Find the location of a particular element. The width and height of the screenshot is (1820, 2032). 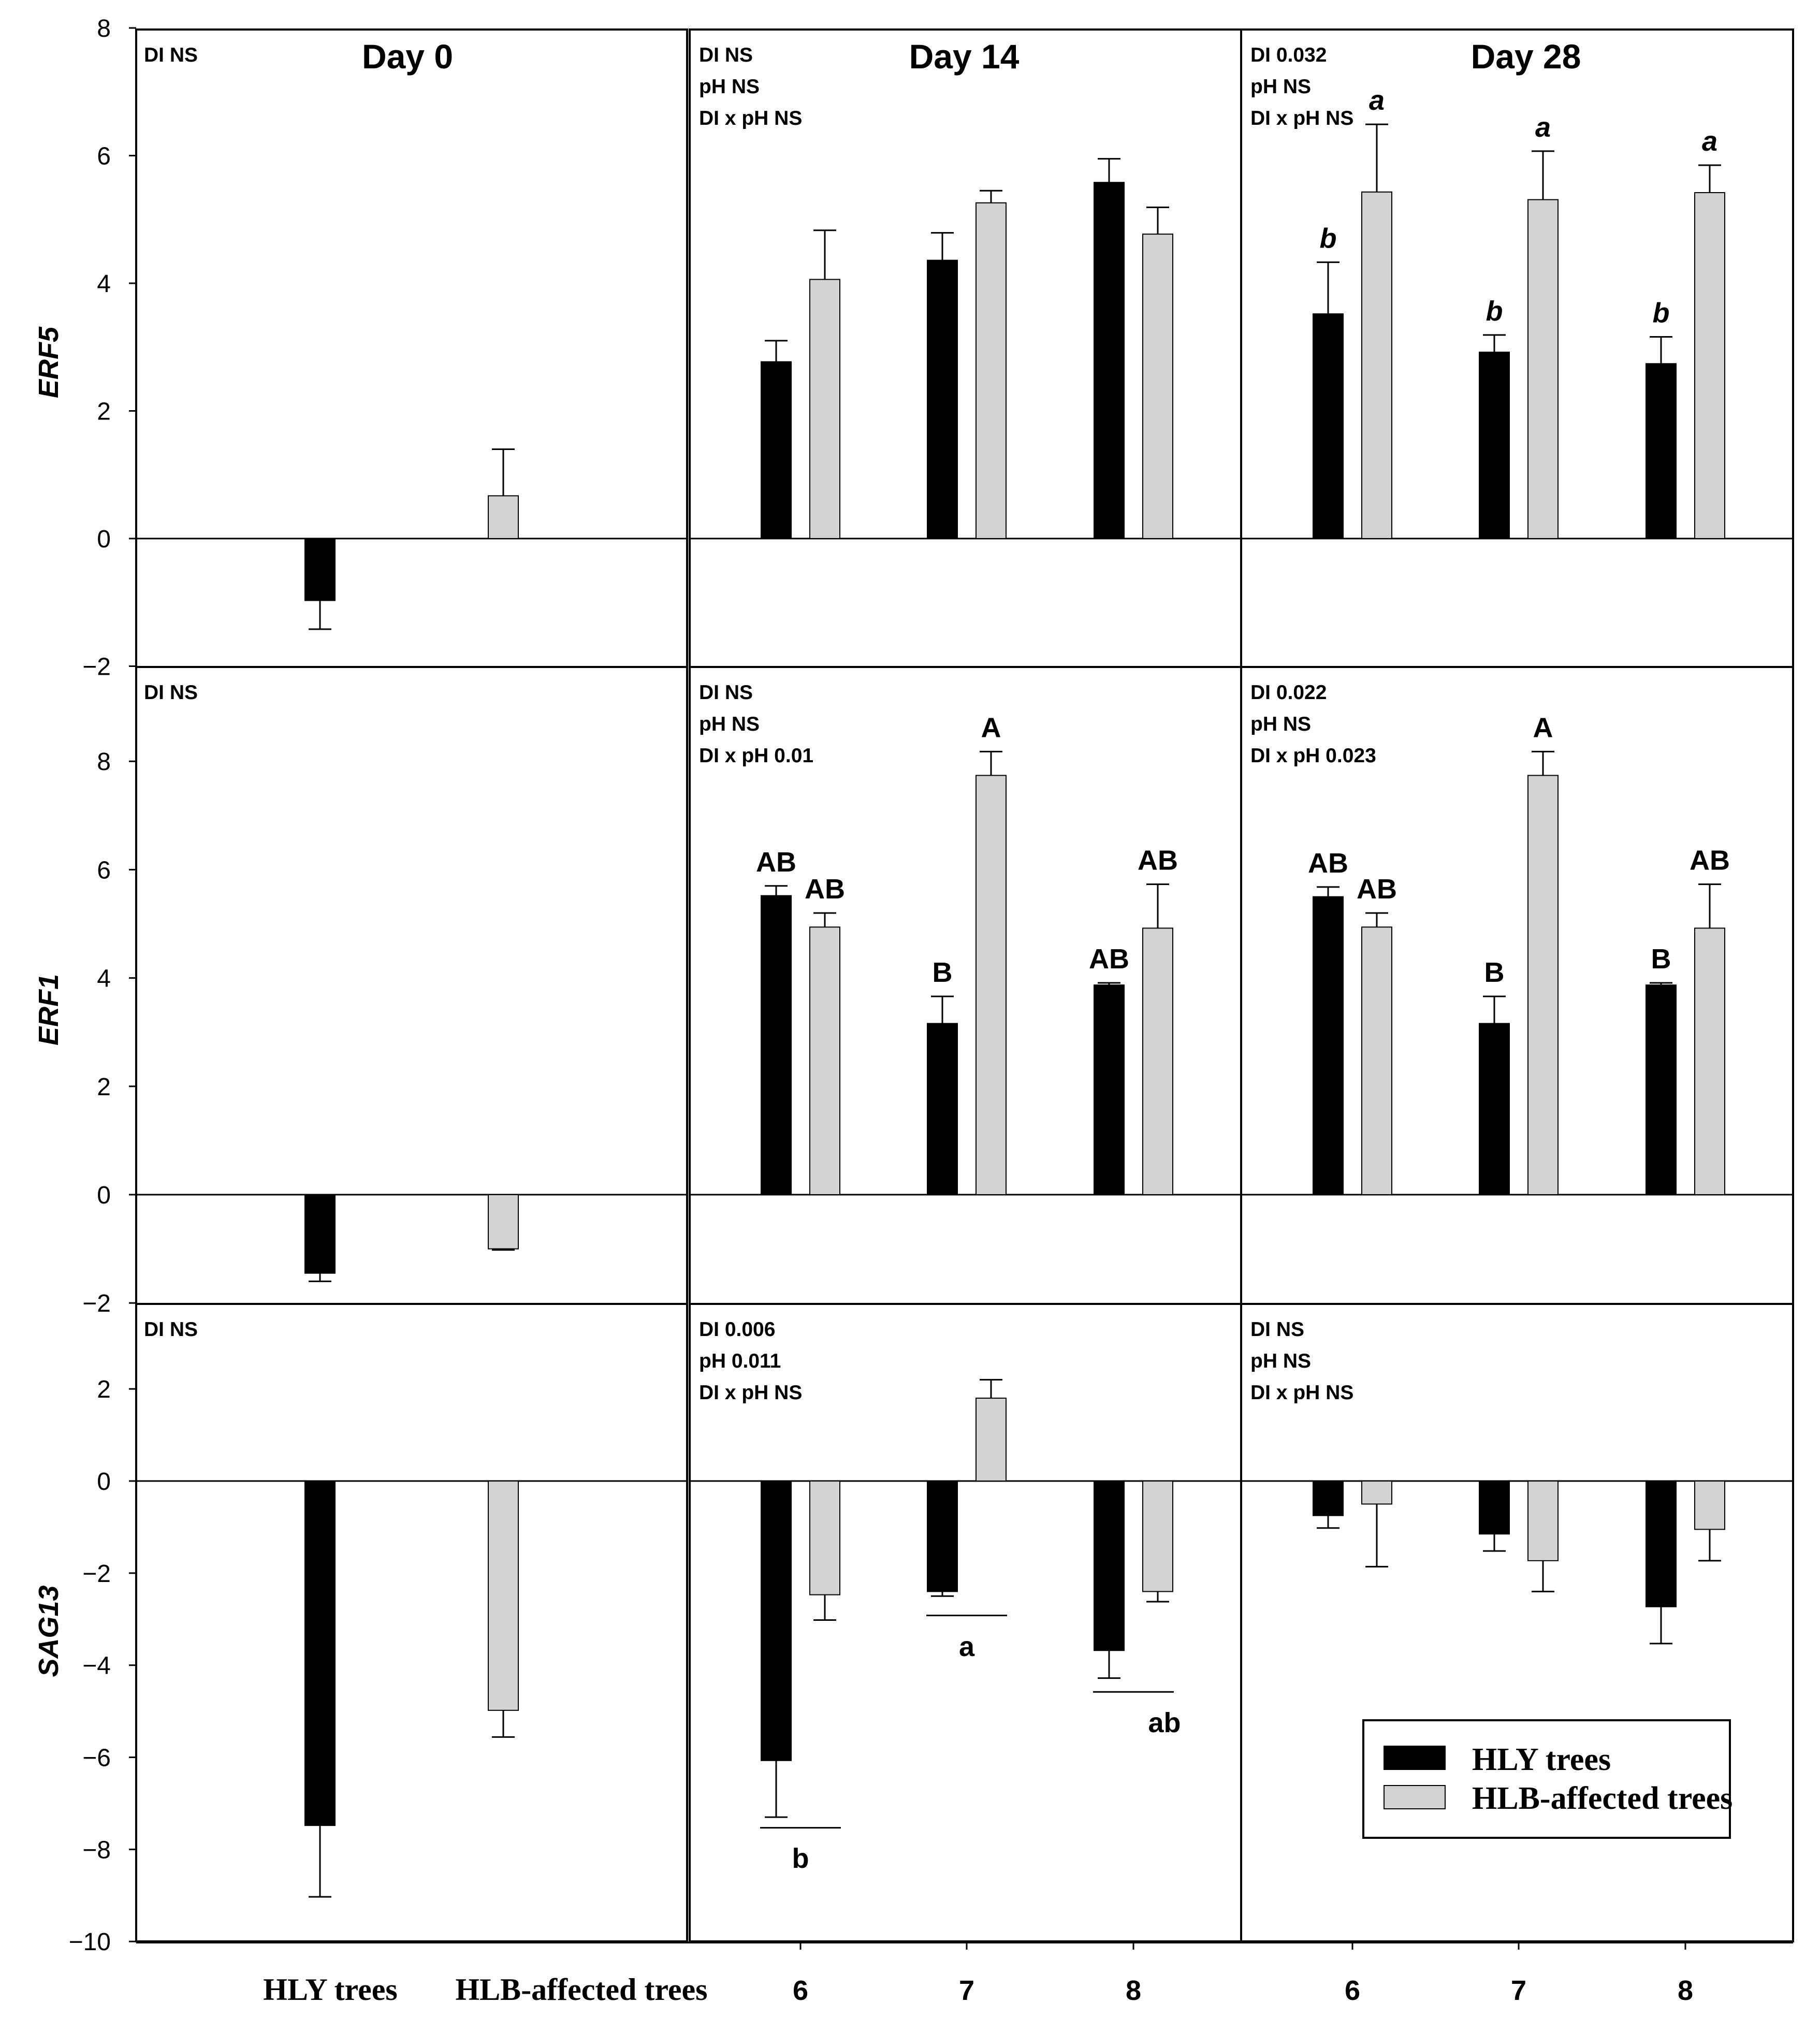

x-tick-label-ph: 7 is located at coordinates (1519, 1990).